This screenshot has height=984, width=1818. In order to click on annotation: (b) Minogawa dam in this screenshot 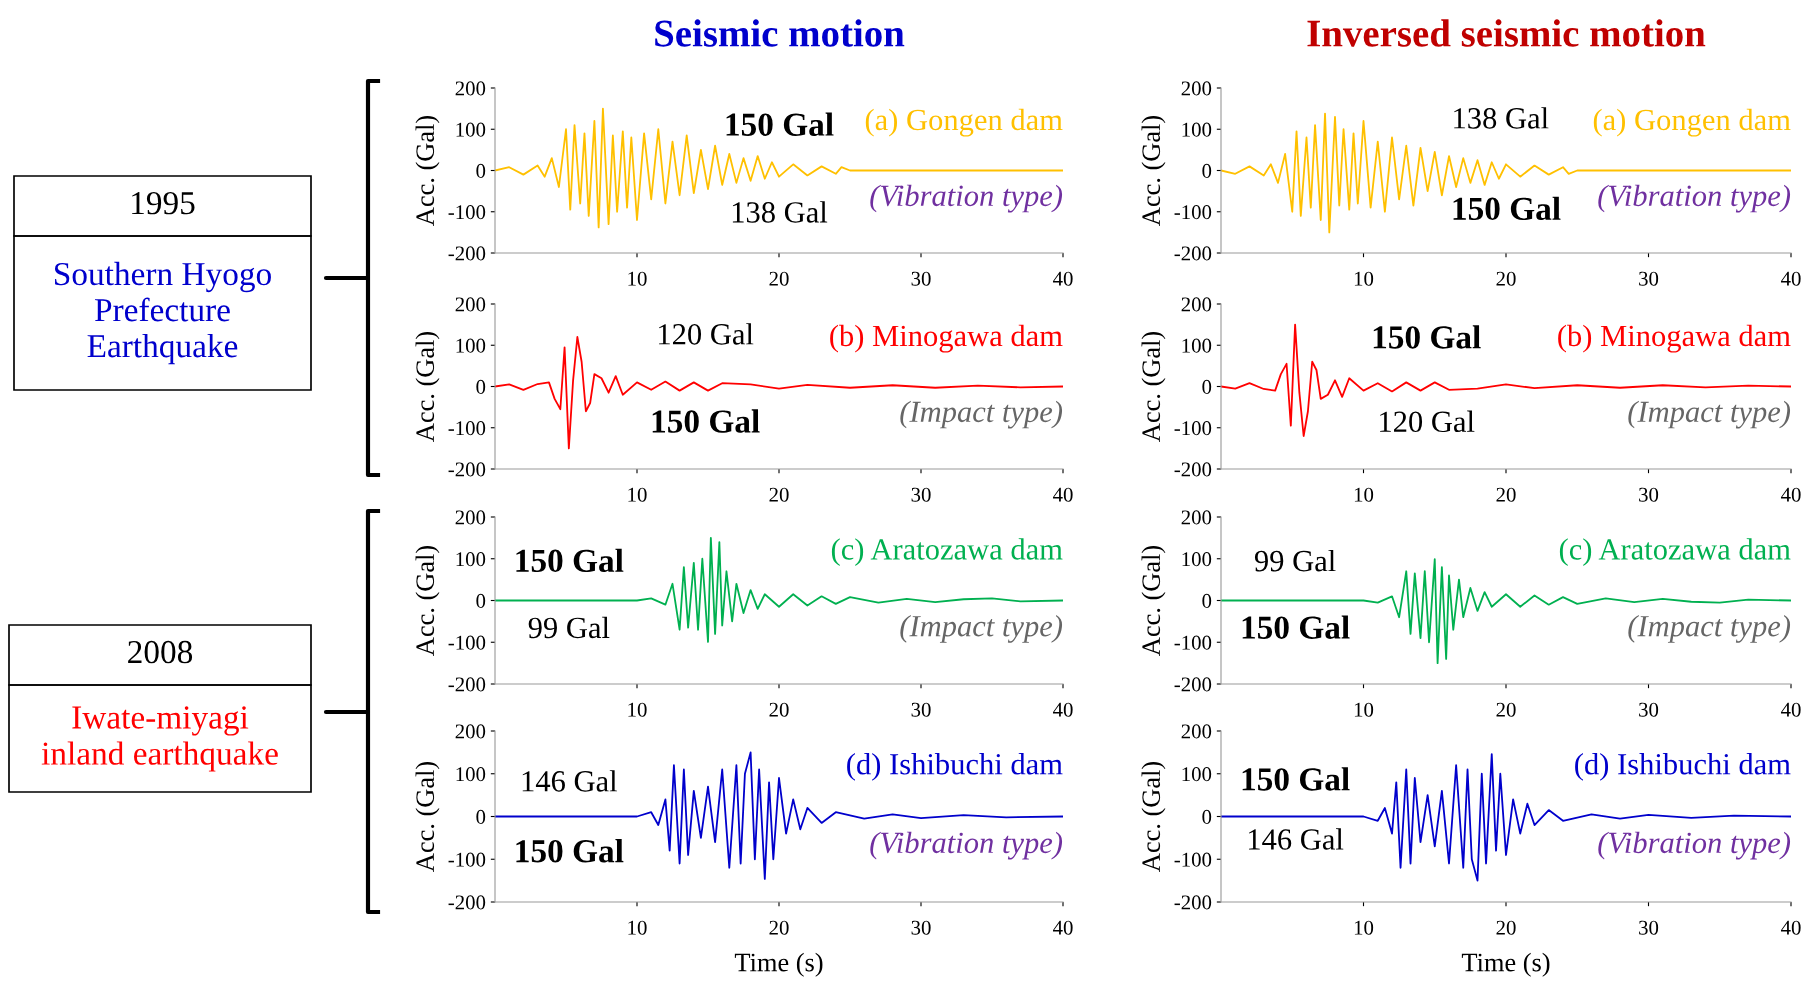, I will do `click(946, 338)`.